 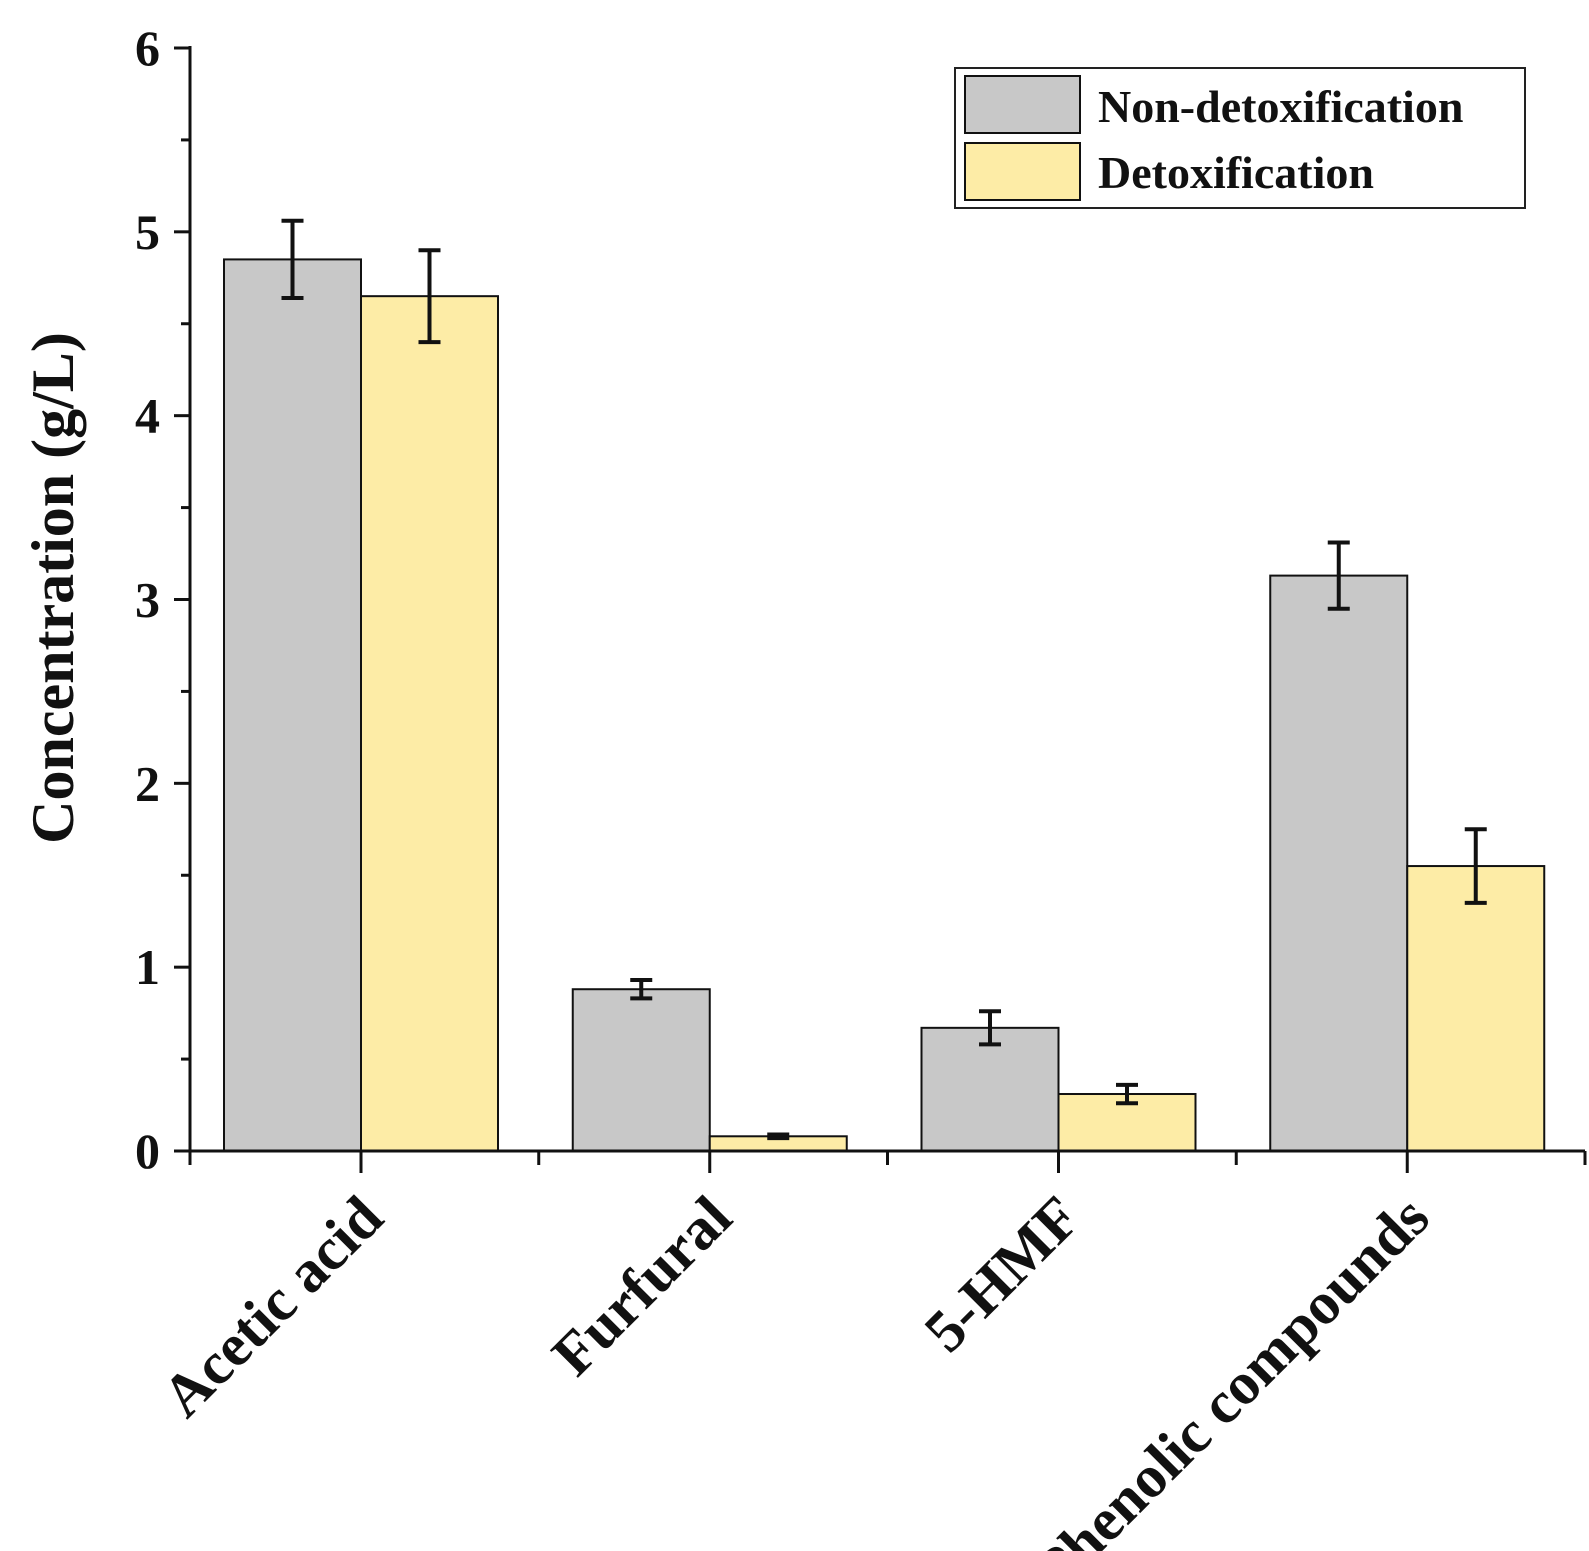 I want to click on y-axis-title: Concentration (g/L), so click(x=53, y=588).